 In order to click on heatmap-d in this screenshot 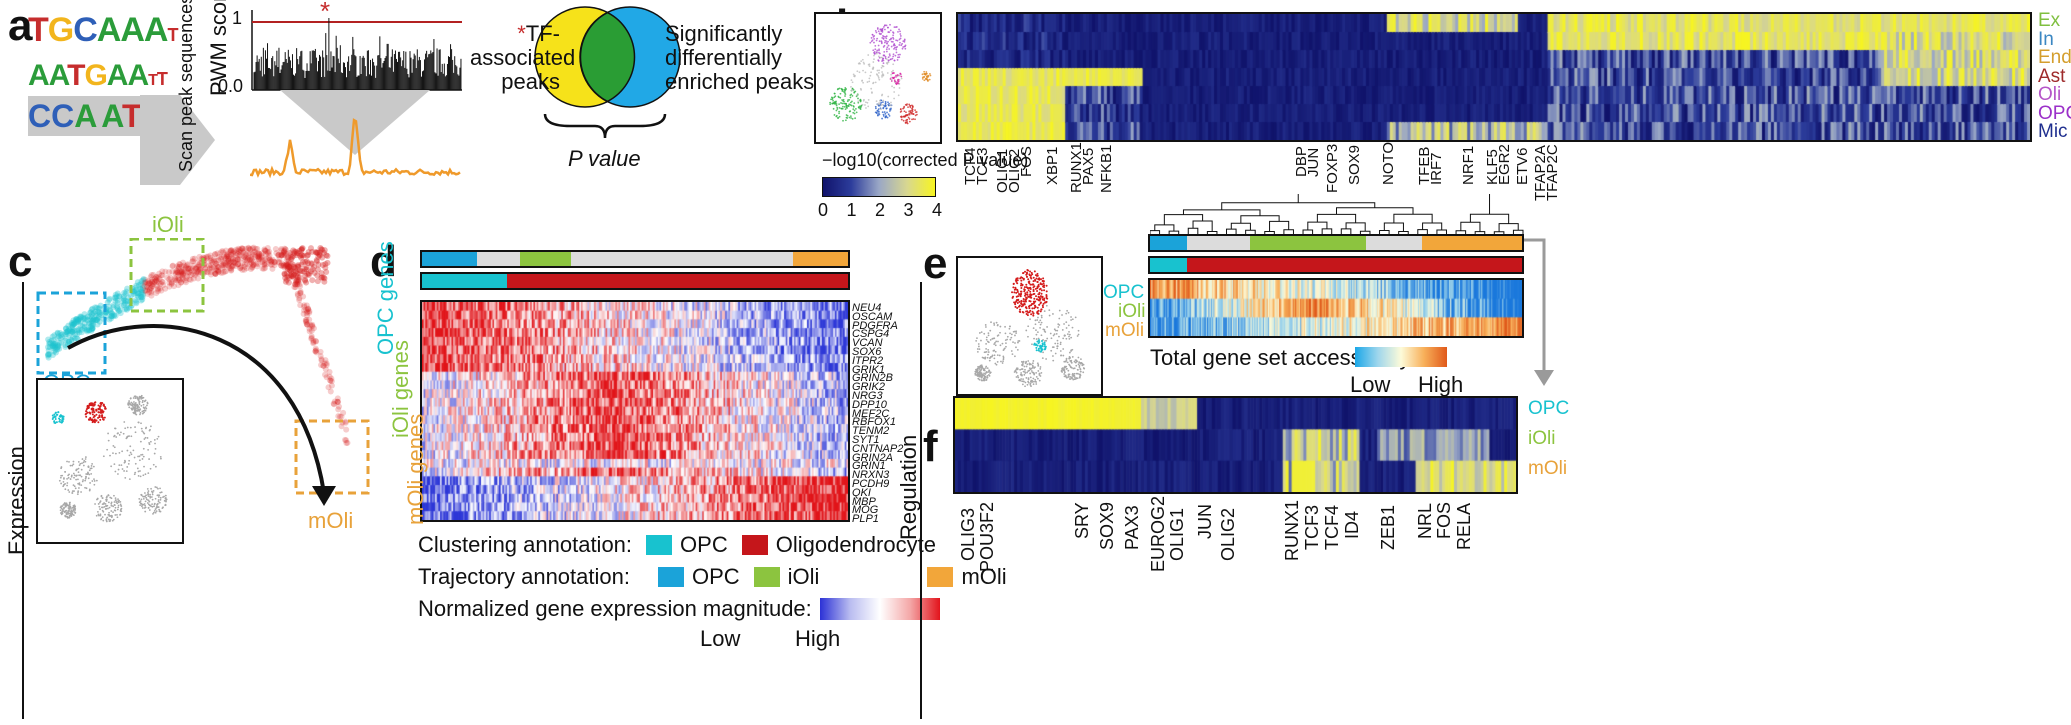, I will do `click(635, 411)`.